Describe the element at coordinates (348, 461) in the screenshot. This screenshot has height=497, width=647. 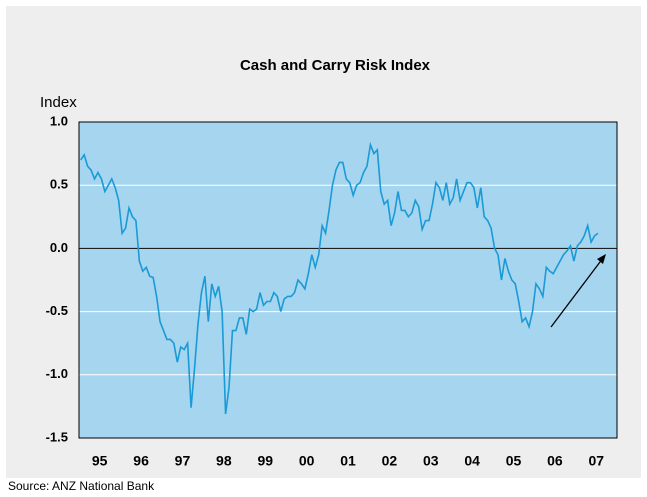
I see `x-tick-label: 01` at that location.